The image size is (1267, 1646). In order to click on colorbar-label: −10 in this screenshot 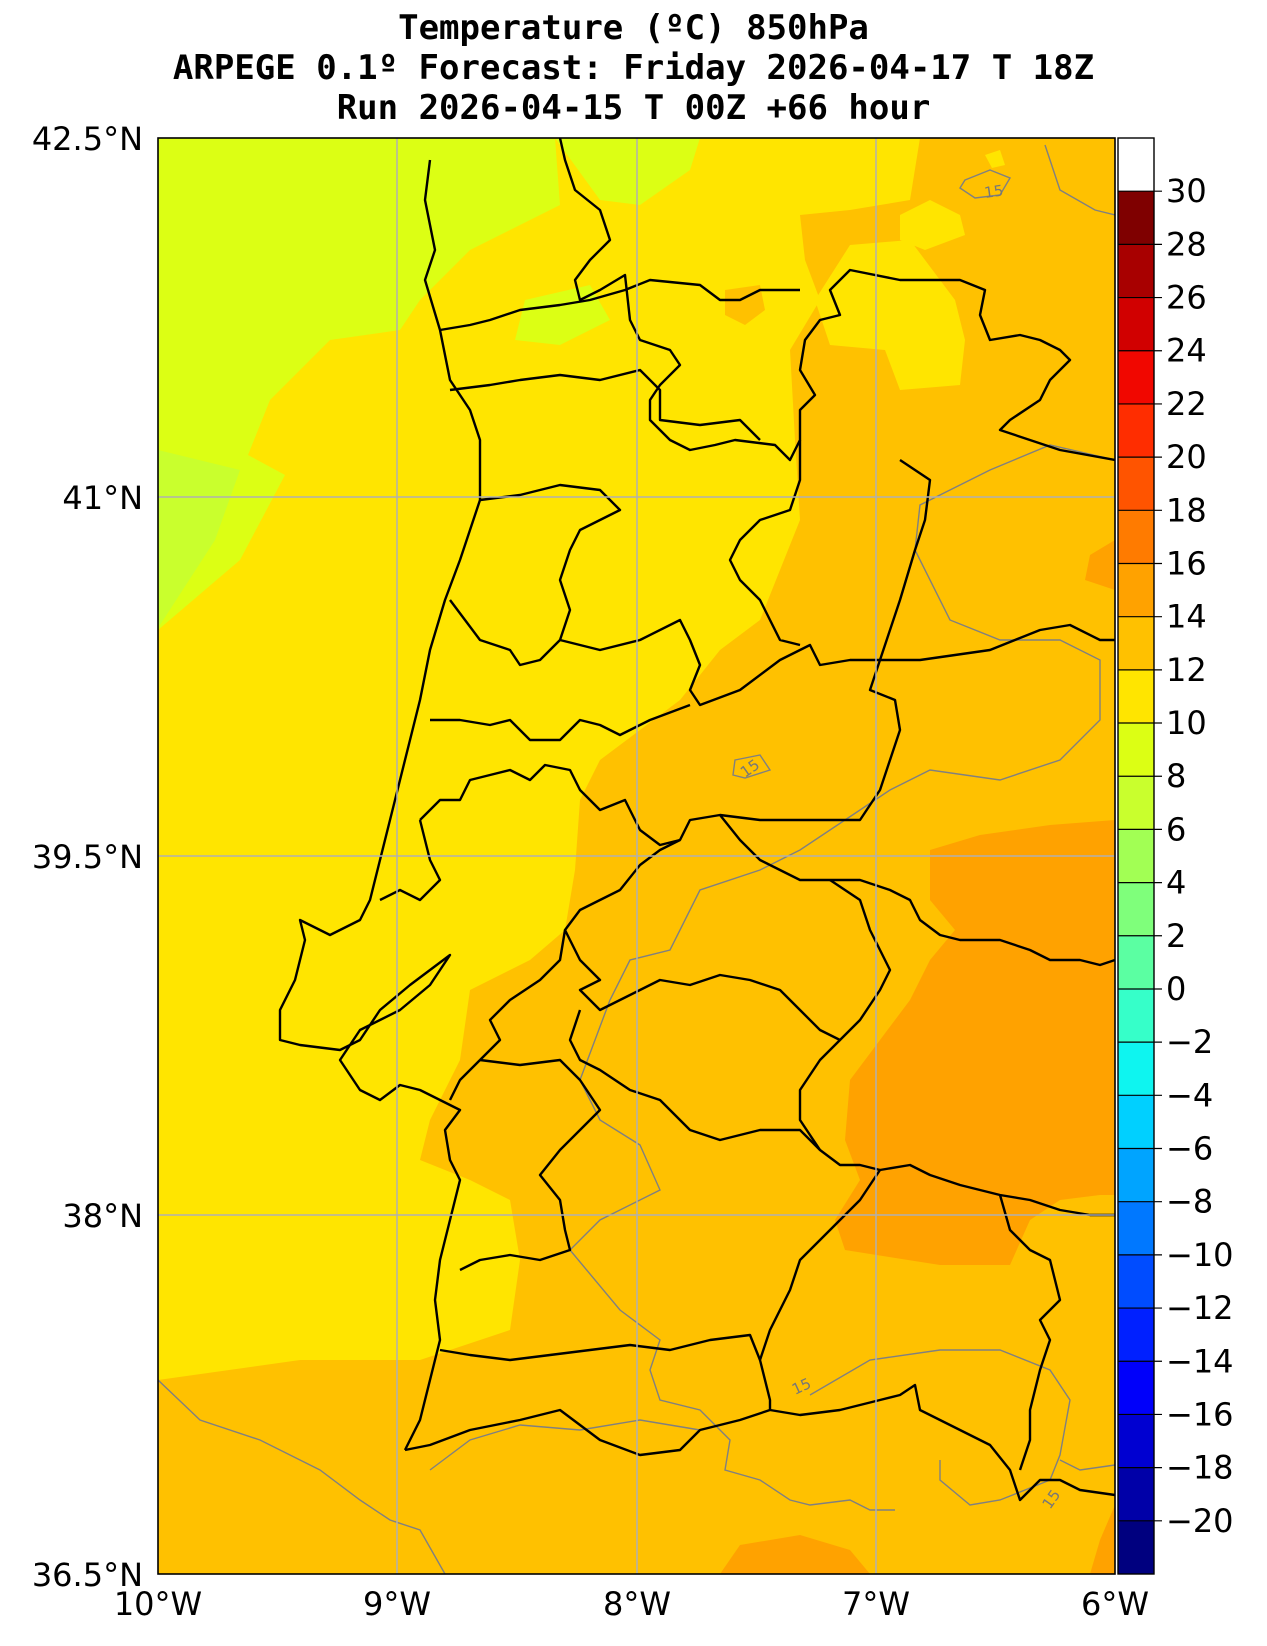, I will do `click(1200, 1255)`.